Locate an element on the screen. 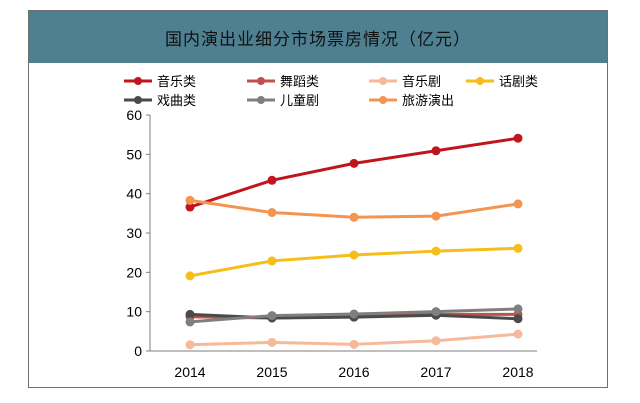 Image resolution: width=640 pixels, height=403 pixels. legend-label: 儿童剧 is located at coordinates (299, 101).